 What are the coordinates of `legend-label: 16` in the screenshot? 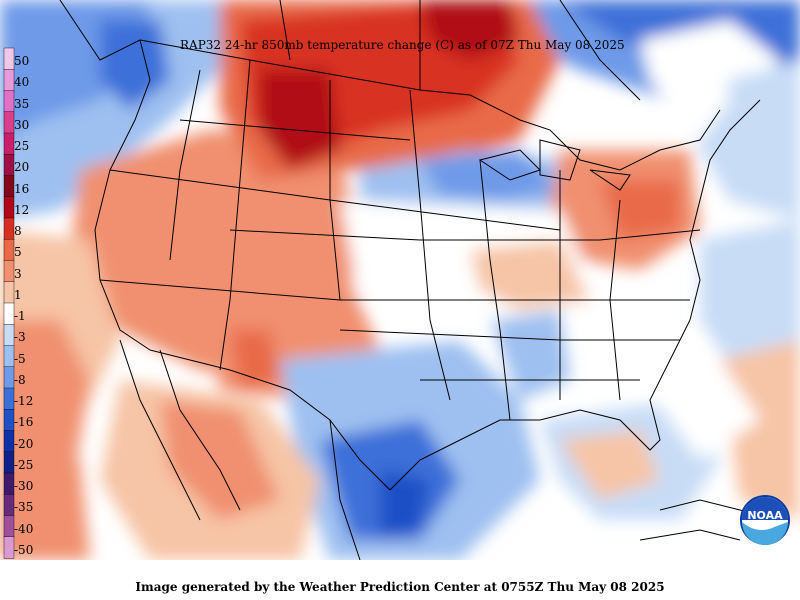 It's located at (22, 188).